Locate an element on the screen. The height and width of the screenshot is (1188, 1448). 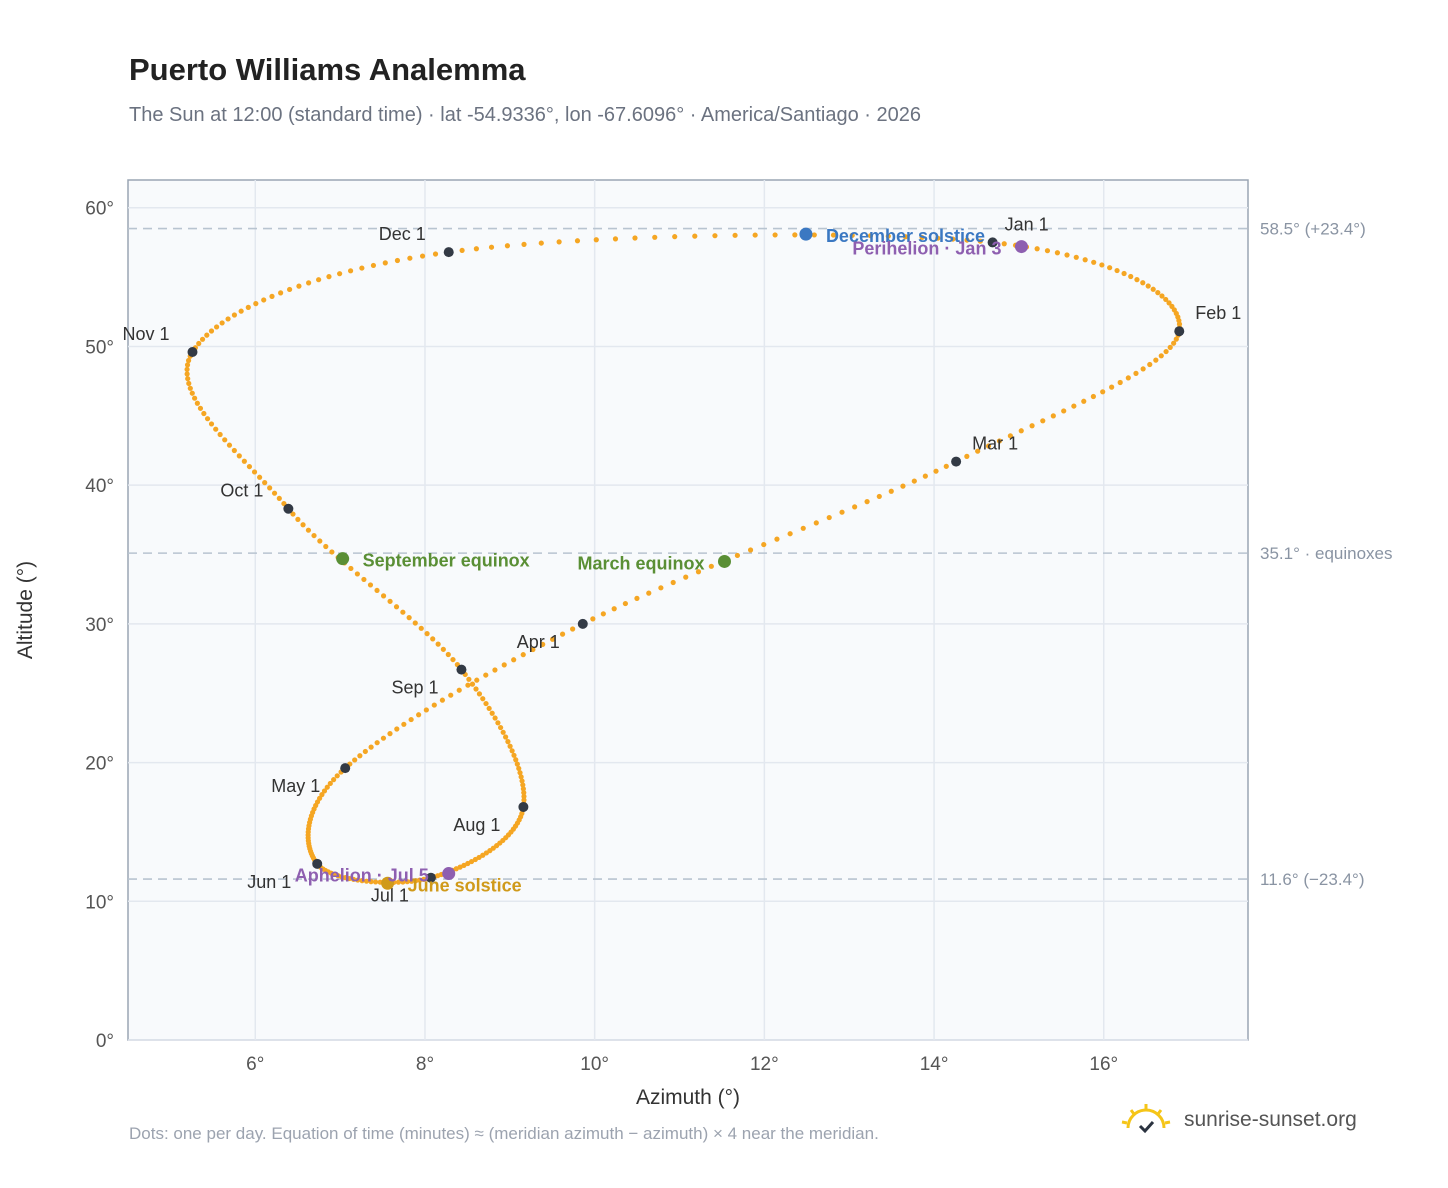
event-label: December solstice is located at coordinates (905, 236).